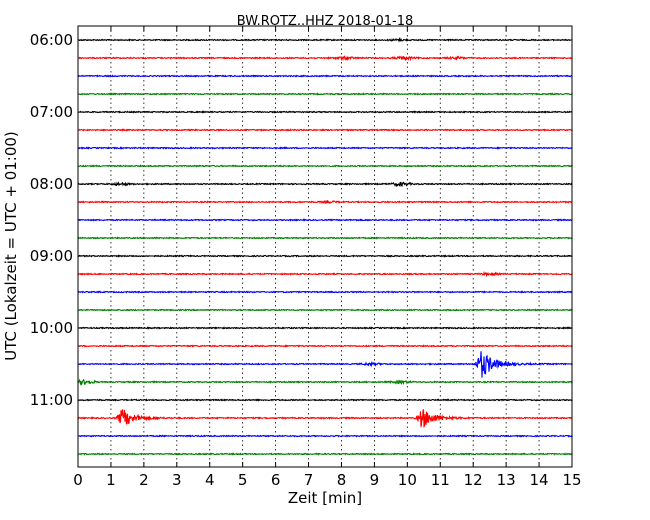  I want to click on x-tick-label: 9, so click(375, 480).